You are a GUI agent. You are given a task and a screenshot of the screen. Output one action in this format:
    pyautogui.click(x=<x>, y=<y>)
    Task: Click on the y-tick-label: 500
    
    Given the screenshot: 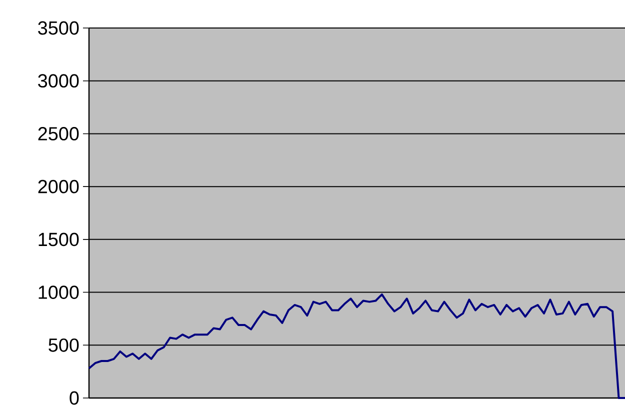 What is the action you would take?
    pyautogui.click(x=63, y=345)
    